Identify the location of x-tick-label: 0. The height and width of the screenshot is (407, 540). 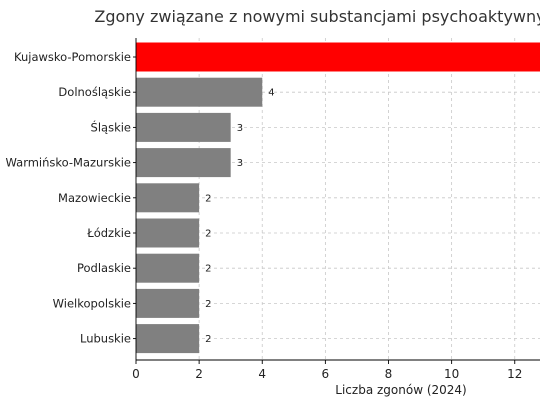
(136, 374).